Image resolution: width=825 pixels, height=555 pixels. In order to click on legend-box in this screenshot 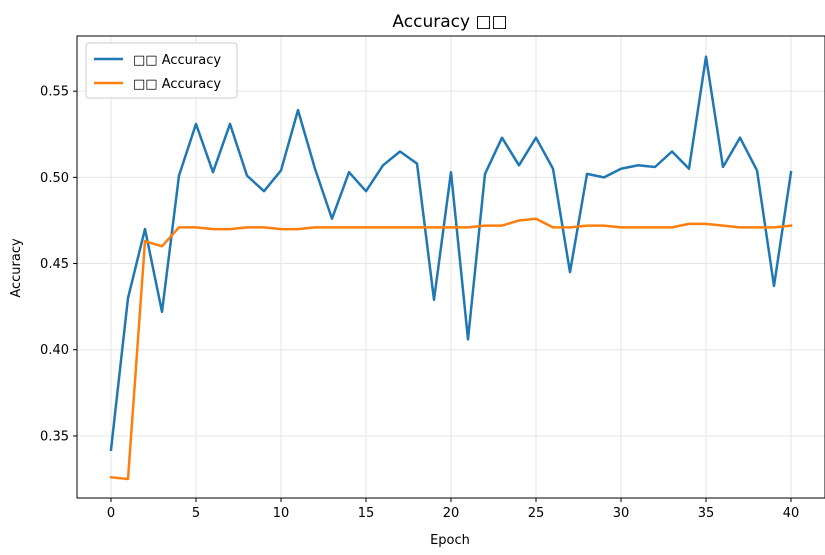, I will do `click(161, 70)`.